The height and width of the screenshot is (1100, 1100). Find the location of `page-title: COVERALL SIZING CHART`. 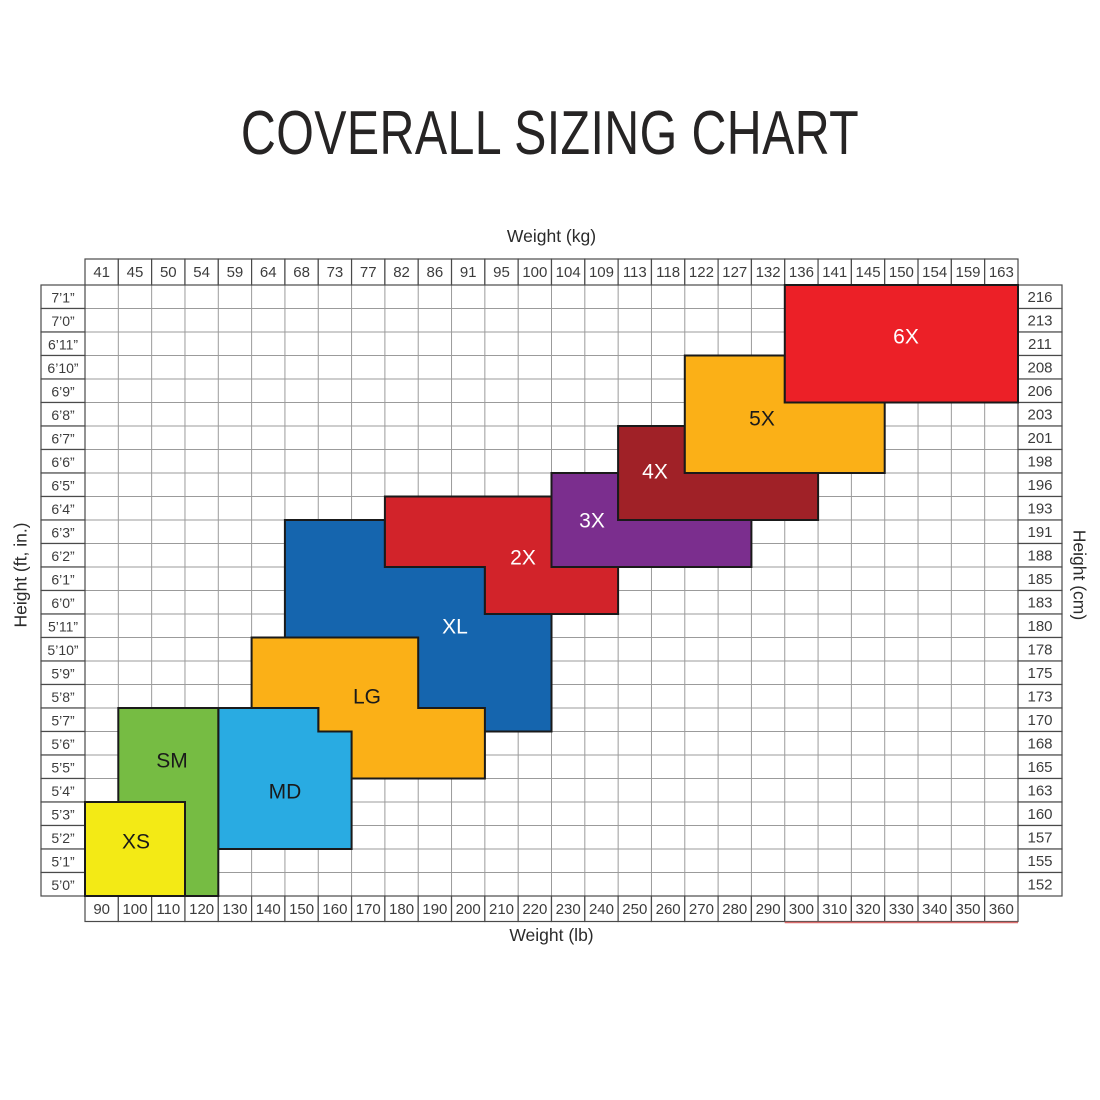

page-title: COVERALL SIZING CHART is located at coordinates (550, 133).